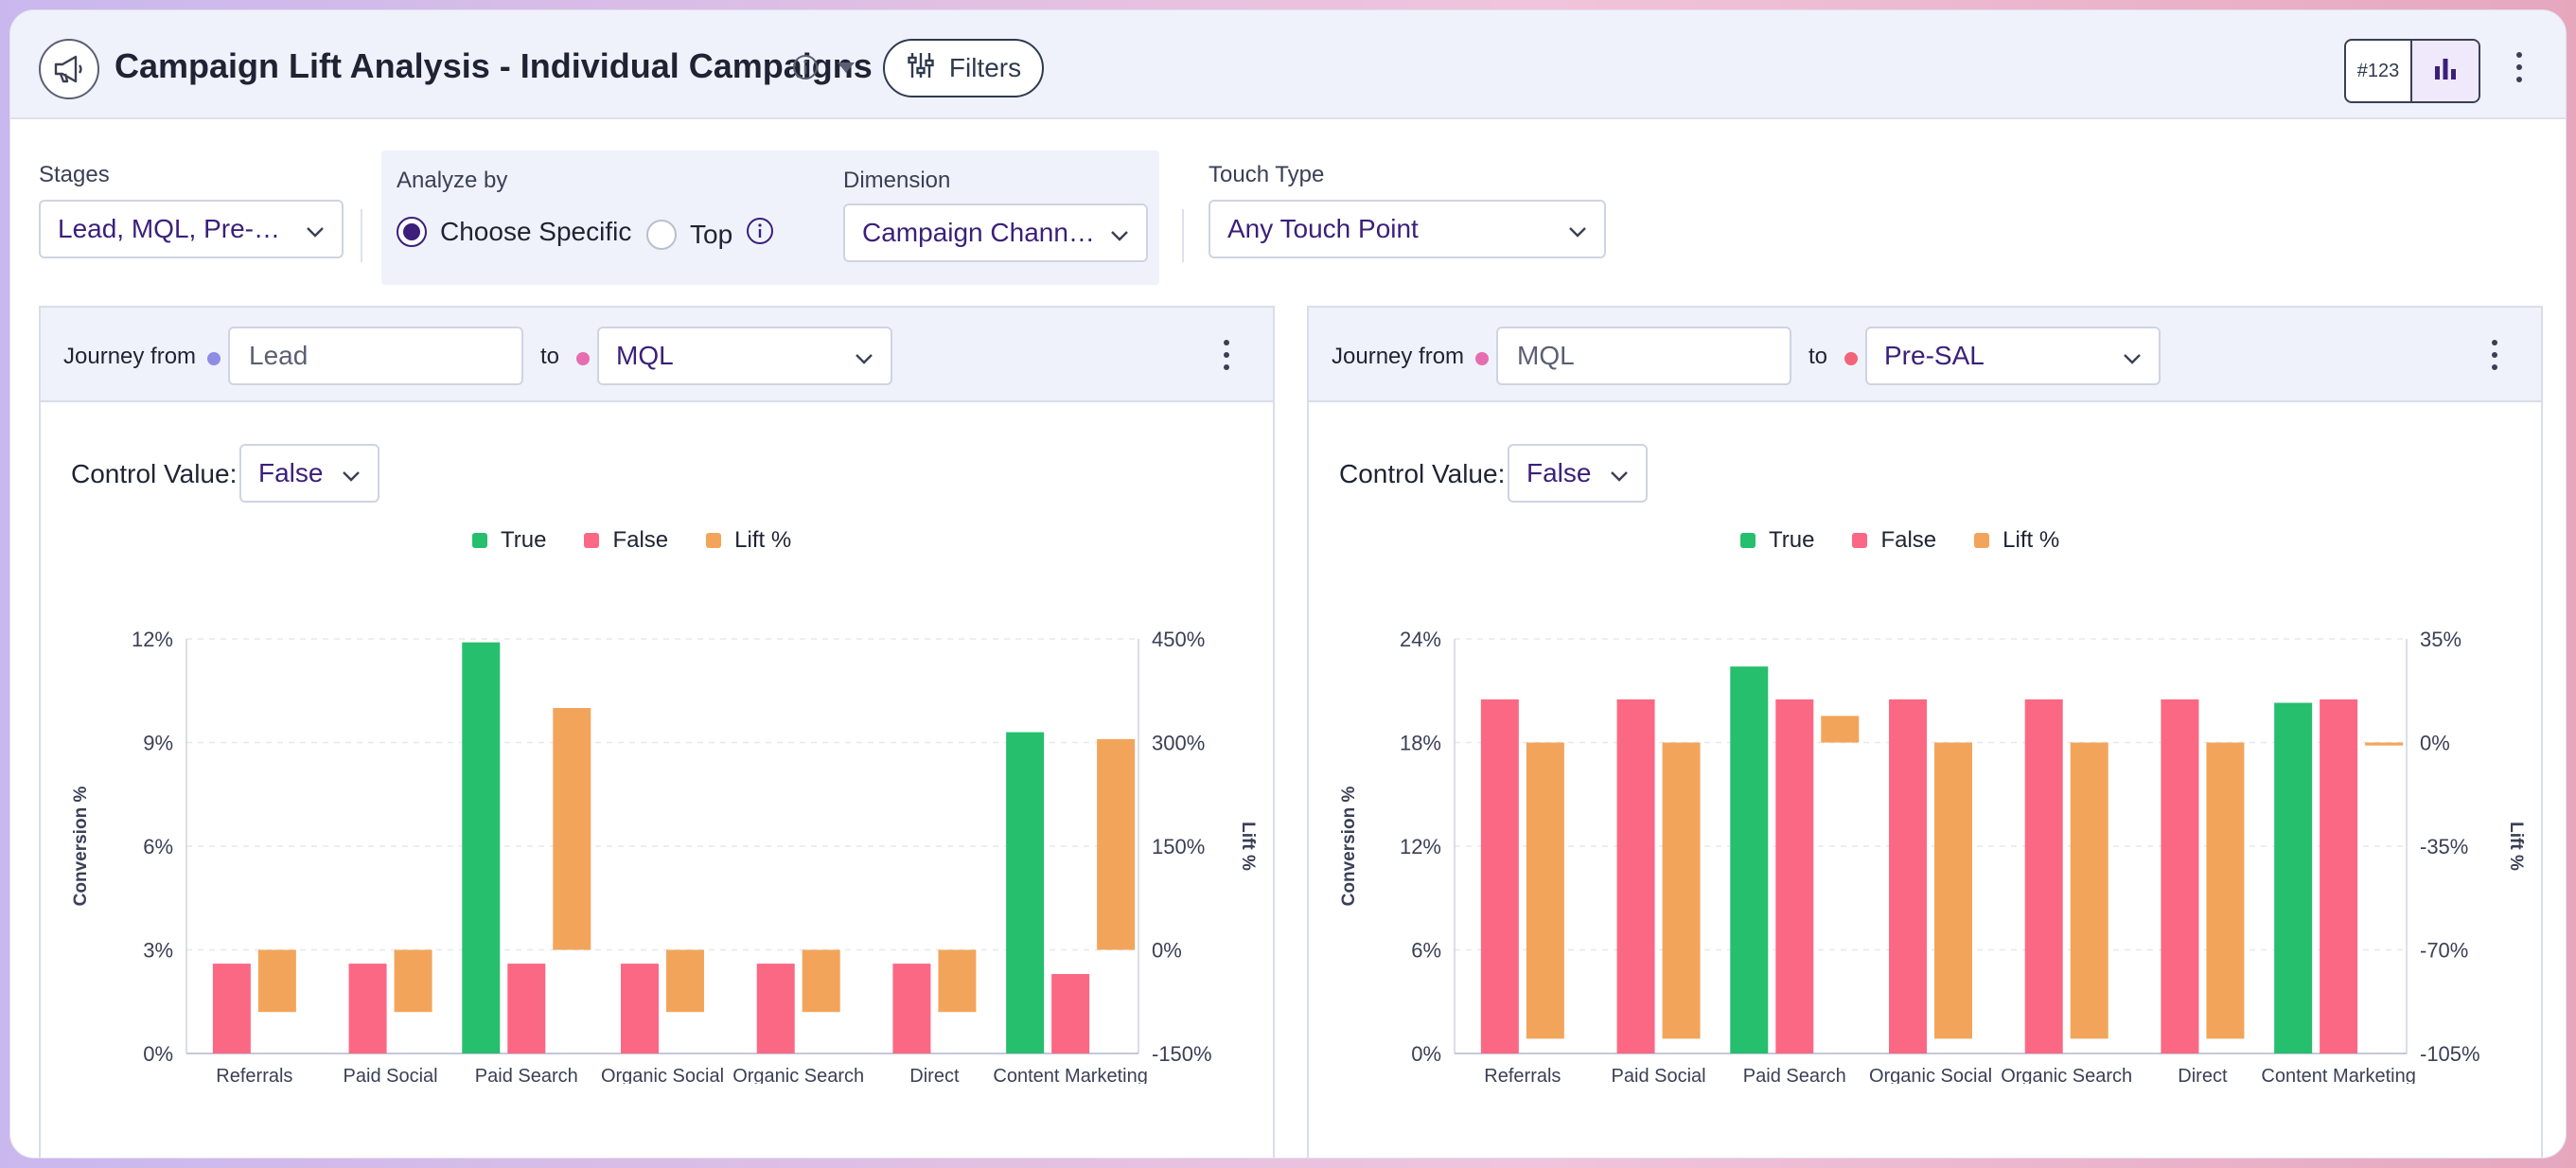 This screenshot has height=1168, width=2576. Describe the element at coordinates (1070, 1075) in the screenshot. I see `x-tick-label: Content Marketing` at that location.